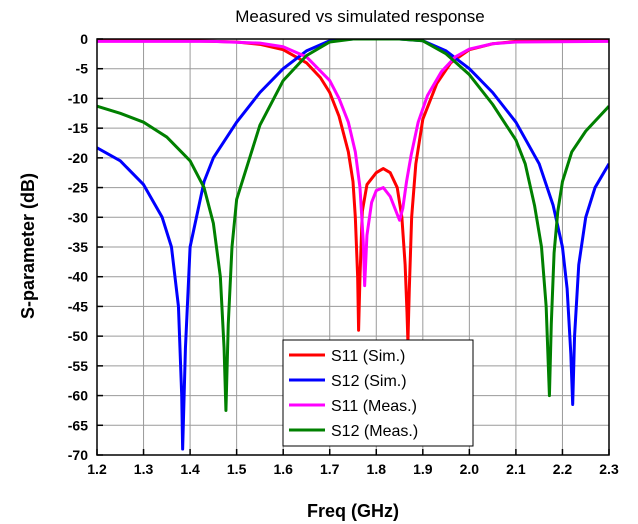 This screenshot has width=638, height=524. Describe the element at coordinates (78, 455) in the screenshot. I see `y-tick-label: -70` at that location.